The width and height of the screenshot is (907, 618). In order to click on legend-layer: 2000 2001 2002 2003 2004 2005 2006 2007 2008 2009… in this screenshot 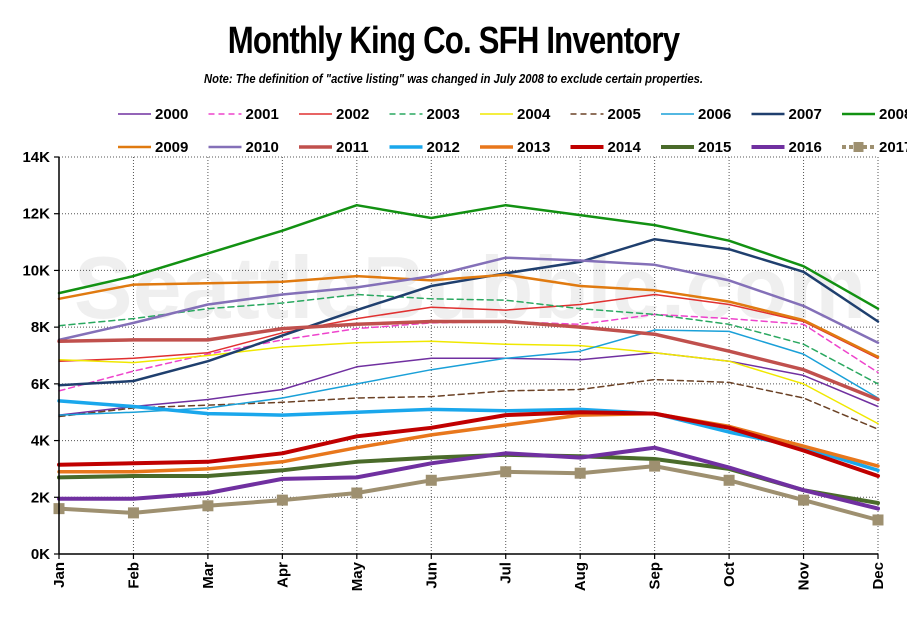, I will do `click(512, 131)`.